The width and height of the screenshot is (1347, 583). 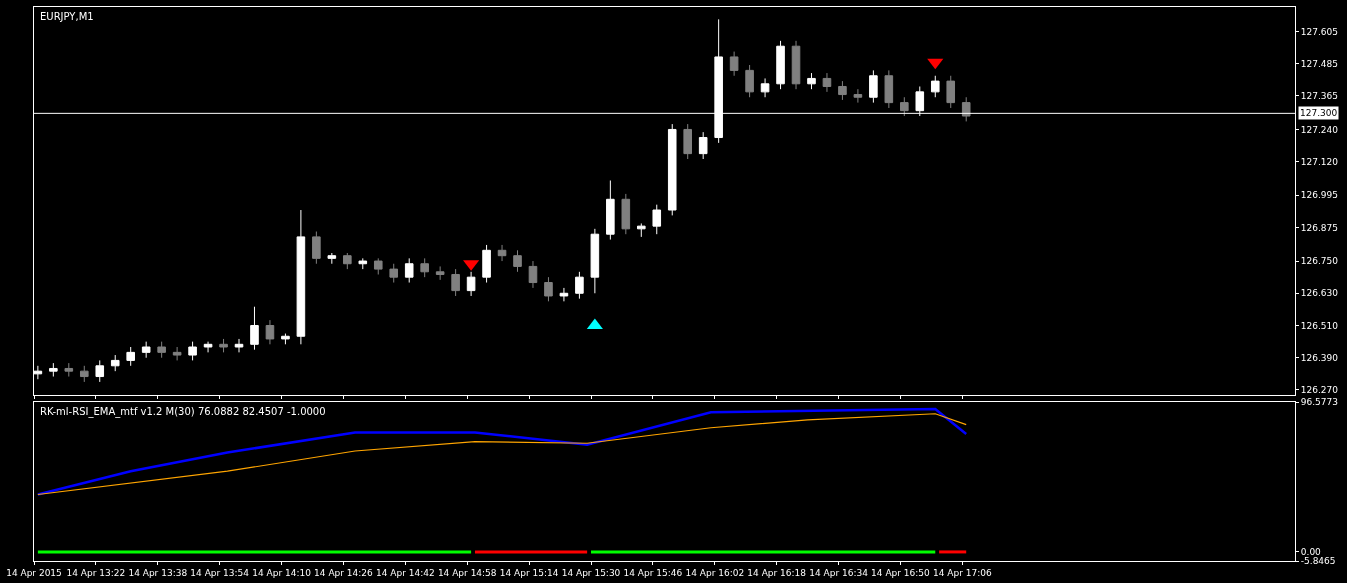 What do you see at coordinates (158, 572) in the screenshot?
I see `x-tick-label: 14 Apr 13:38` at bounding box center [158, 572].